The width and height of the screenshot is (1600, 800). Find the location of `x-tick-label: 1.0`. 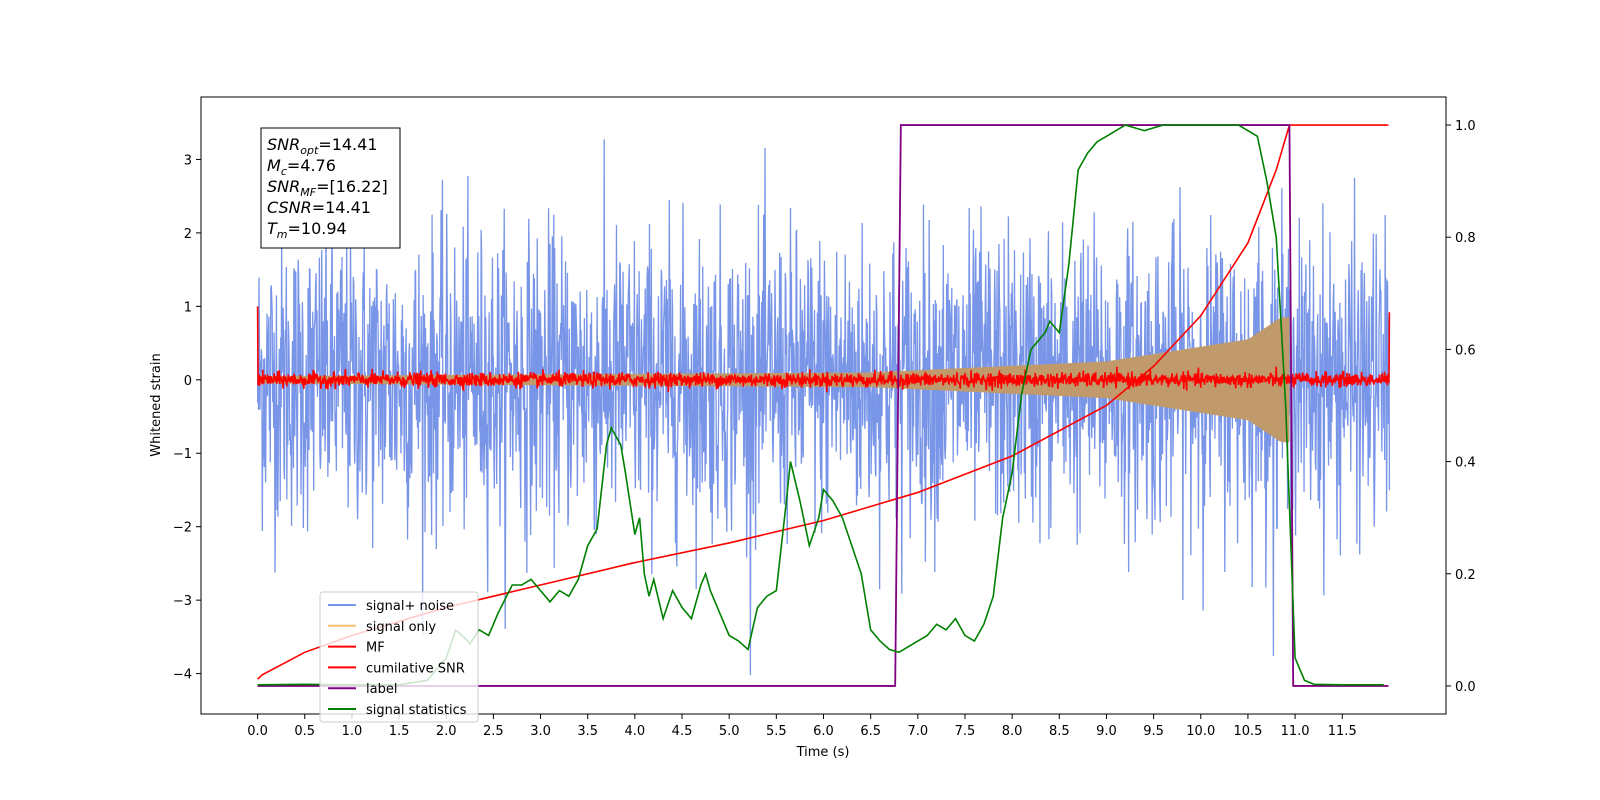

x-tick-label: 1.0 is located at coordinates (352, 731).